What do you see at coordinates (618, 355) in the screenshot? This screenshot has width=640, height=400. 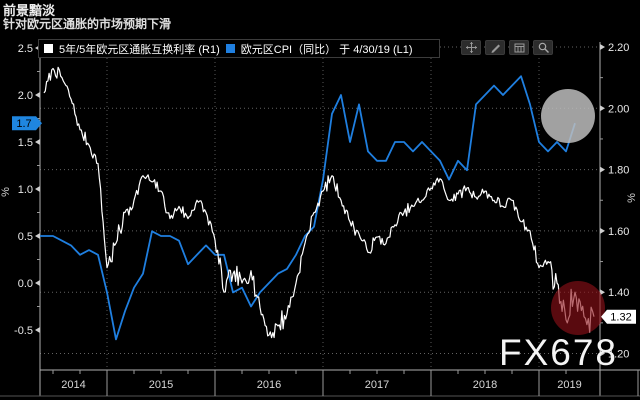 I see `svg-text: 1.20` at bounding box center [618, 355].